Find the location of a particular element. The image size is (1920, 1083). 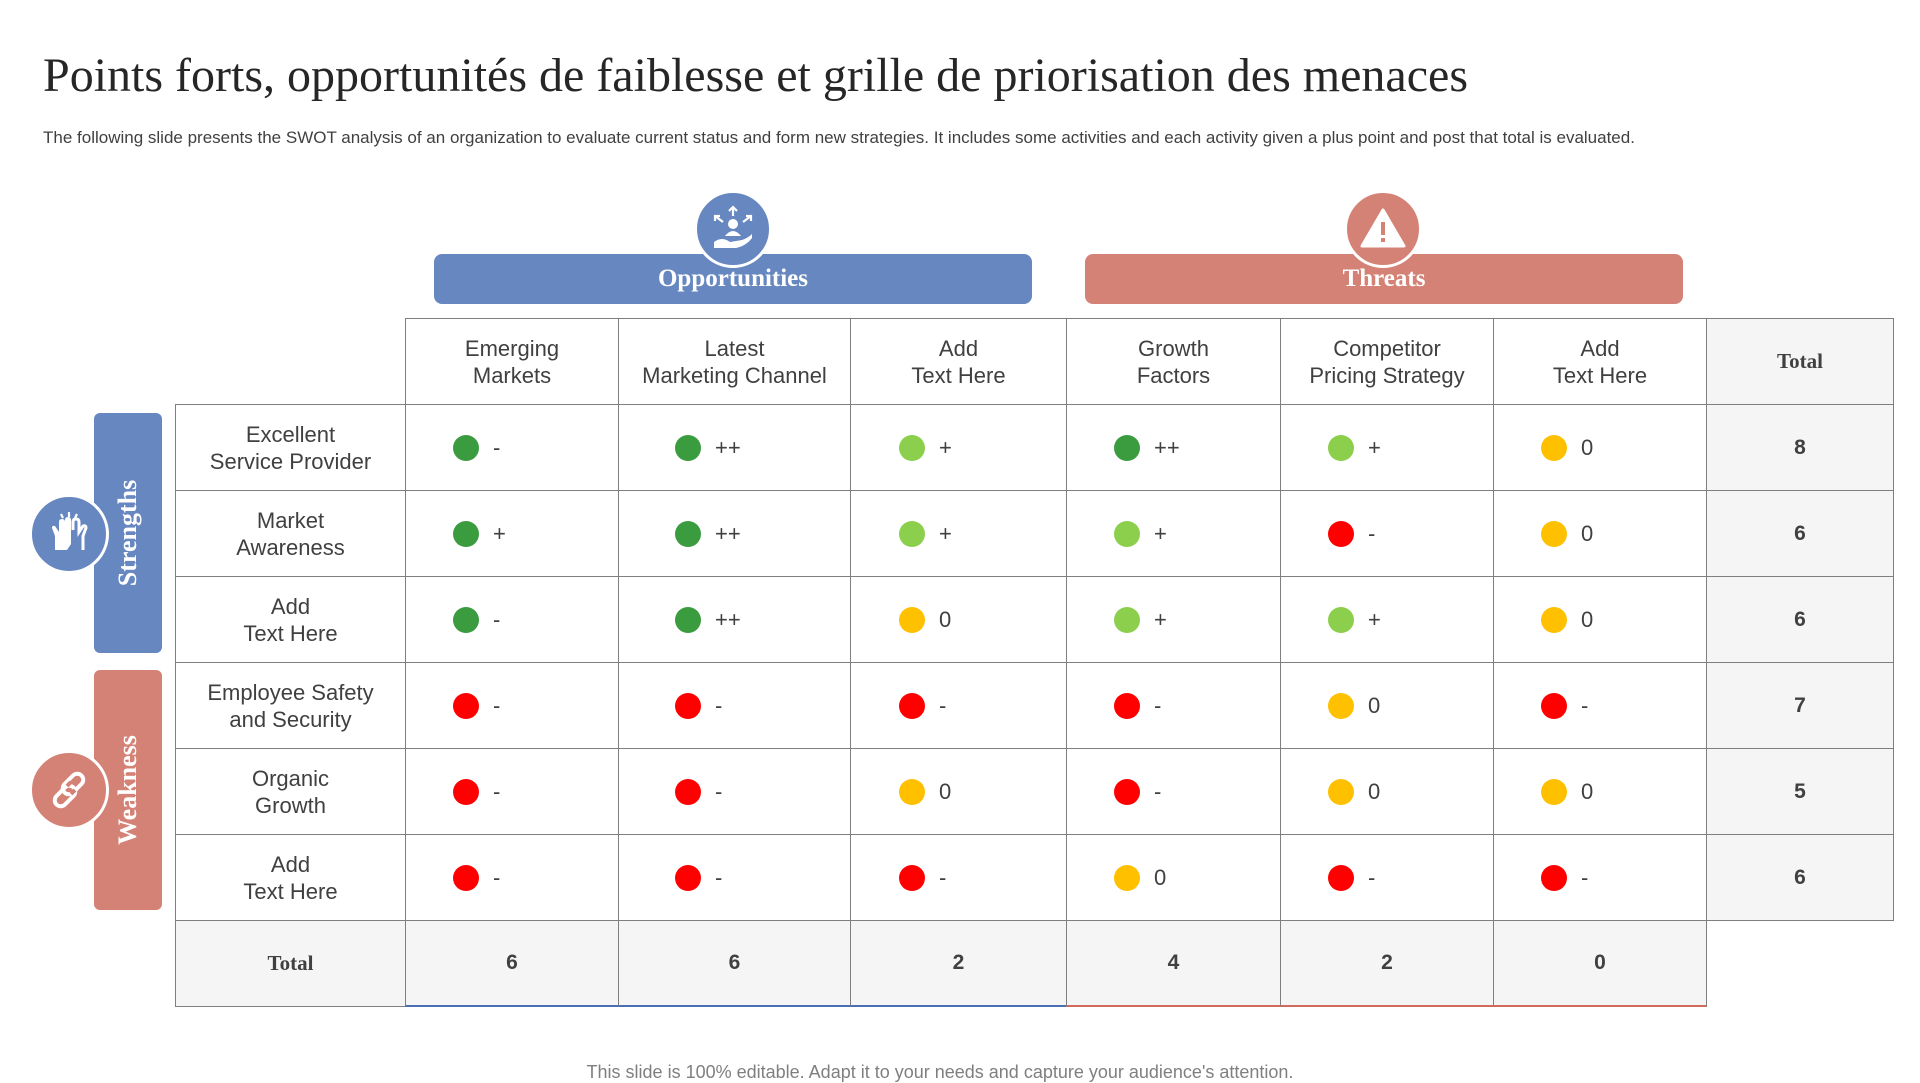

threats-label: Threats is located at coordinates (1384, 278).